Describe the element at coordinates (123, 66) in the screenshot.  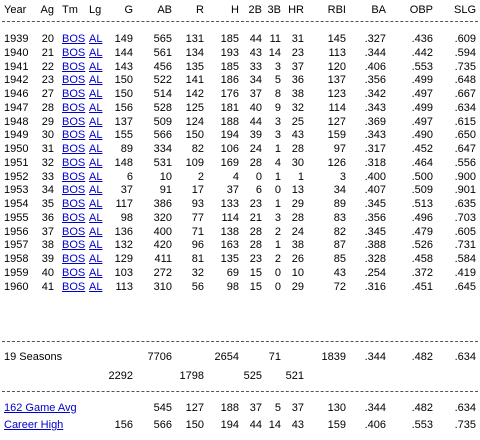
I see `cell: 143` at that location.